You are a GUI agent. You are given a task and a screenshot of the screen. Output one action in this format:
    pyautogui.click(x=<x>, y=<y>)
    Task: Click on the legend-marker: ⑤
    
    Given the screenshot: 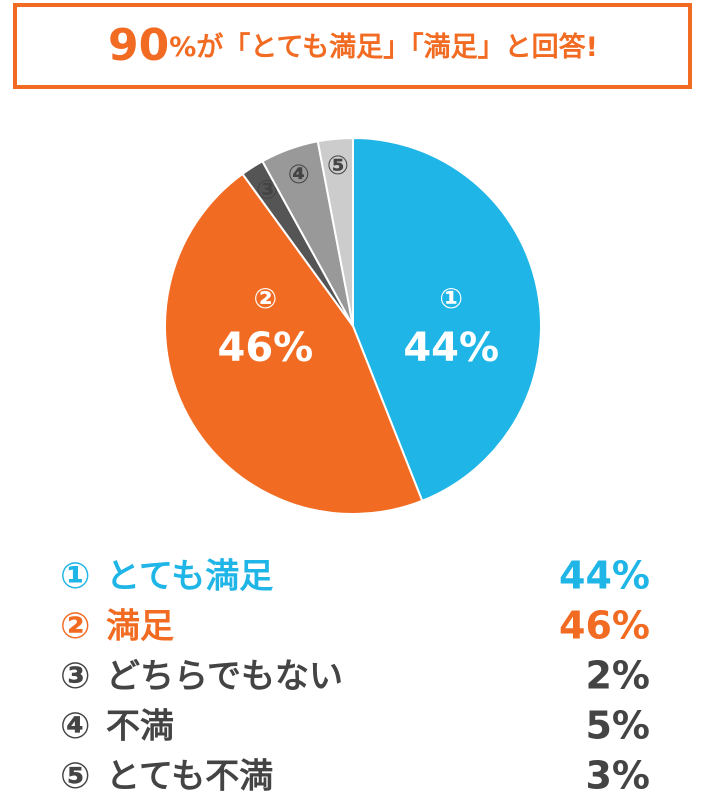 What is the action you would take?
    pyautogui.click(x=75, y=776)
    